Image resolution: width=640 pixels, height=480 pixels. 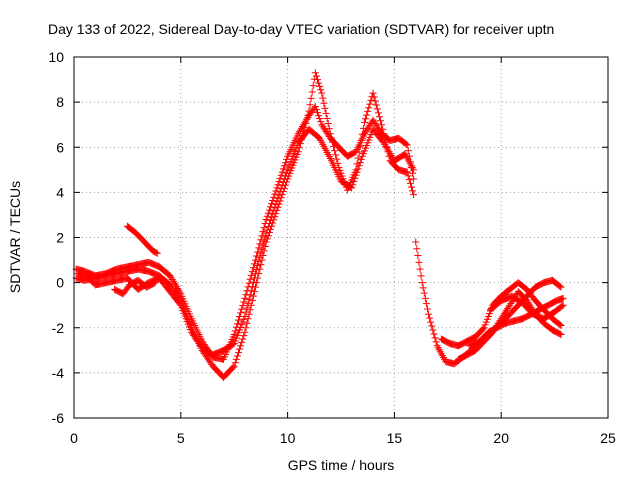 I want to click on y-tick-label: 0, so click(x=60, y=283).